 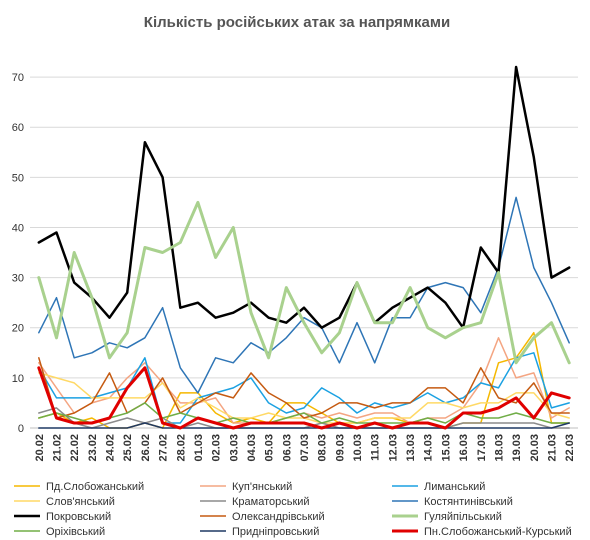 What do you see at coordinates (262, 487) in the screenshot?
I see `legend-label: Куп'янський` at bounding box center [262, 487].